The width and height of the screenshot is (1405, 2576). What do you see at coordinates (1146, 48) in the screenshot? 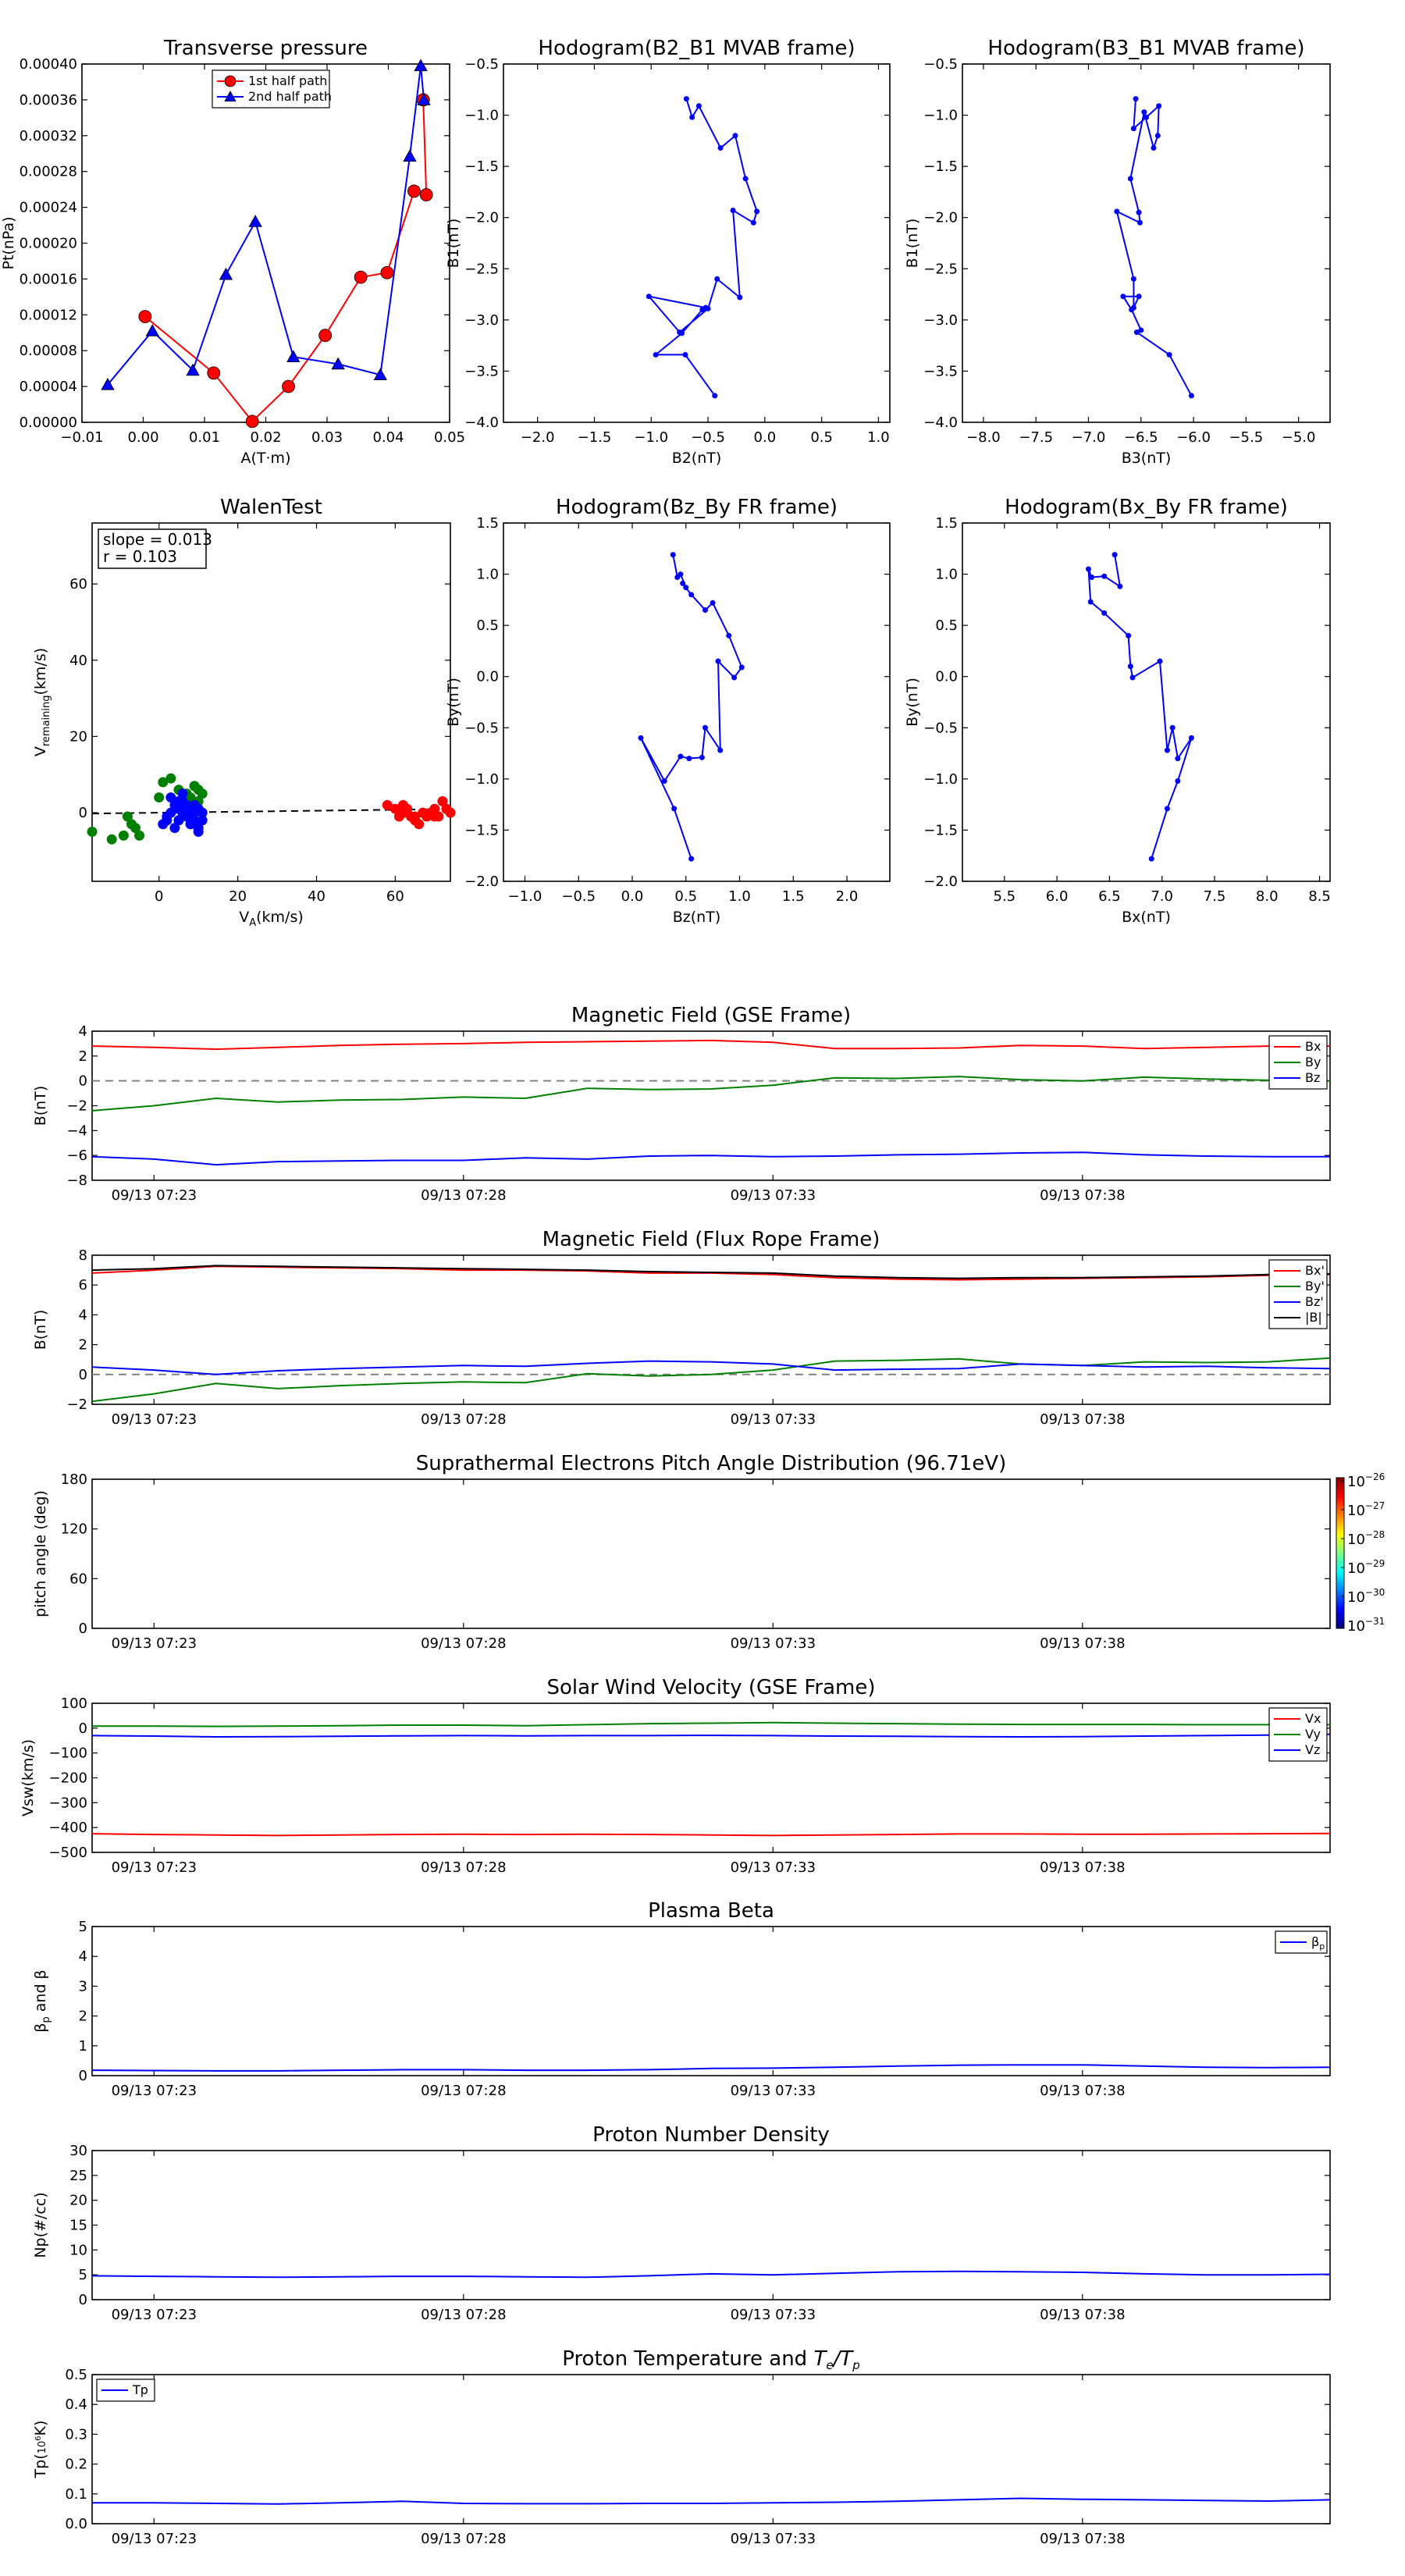
I see `chart-title: Hodogram(B3_B1 MVAB frame)` at bounding box center [1146, 48].